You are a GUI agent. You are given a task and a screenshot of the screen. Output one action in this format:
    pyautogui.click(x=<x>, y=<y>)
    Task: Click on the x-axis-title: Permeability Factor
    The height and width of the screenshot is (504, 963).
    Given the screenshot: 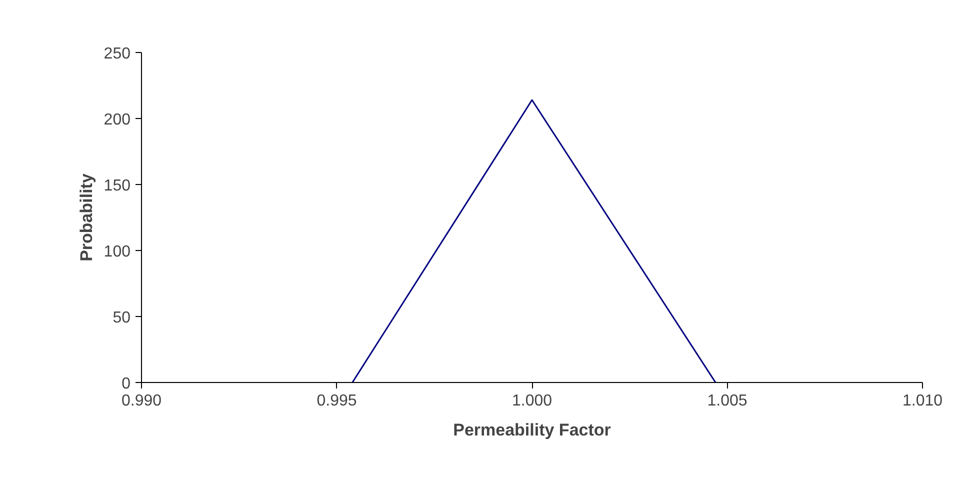 What is the action you would take?
    pyautogui.click(x=532, y=430)
    